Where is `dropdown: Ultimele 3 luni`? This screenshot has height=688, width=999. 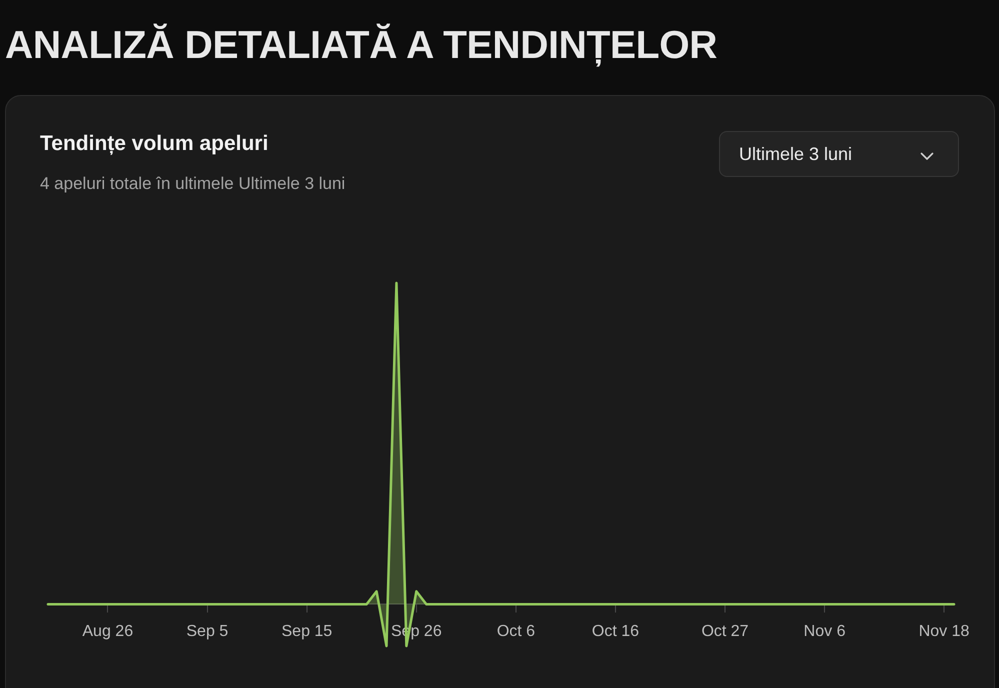
dropdown: Ultimele 3 luni is located at coordinates (839, 154).